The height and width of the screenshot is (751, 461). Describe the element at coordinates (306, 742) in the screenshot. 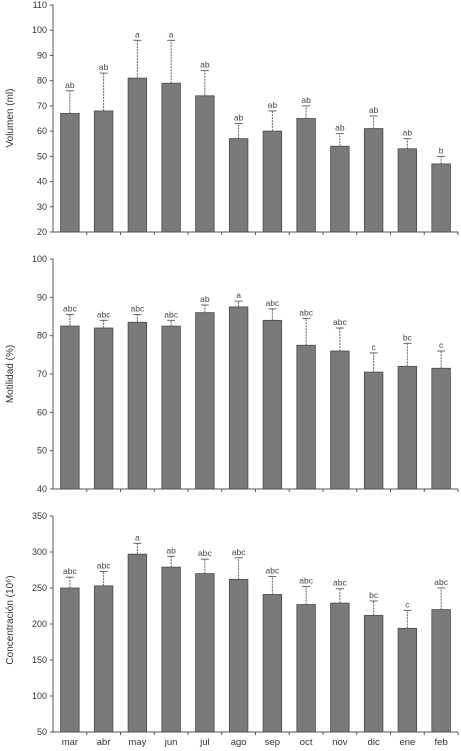

I see `x-category-label: oct` at that location.